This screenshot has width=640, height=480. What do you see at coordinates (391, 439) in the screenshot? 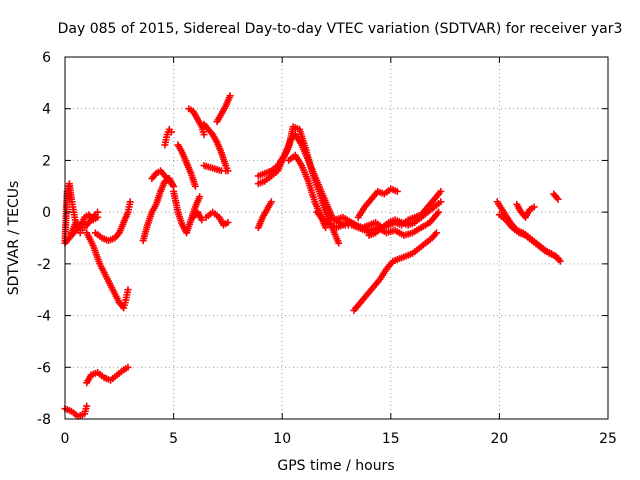
I see `x-tick-label: 15` at bounding box center [391, 439].